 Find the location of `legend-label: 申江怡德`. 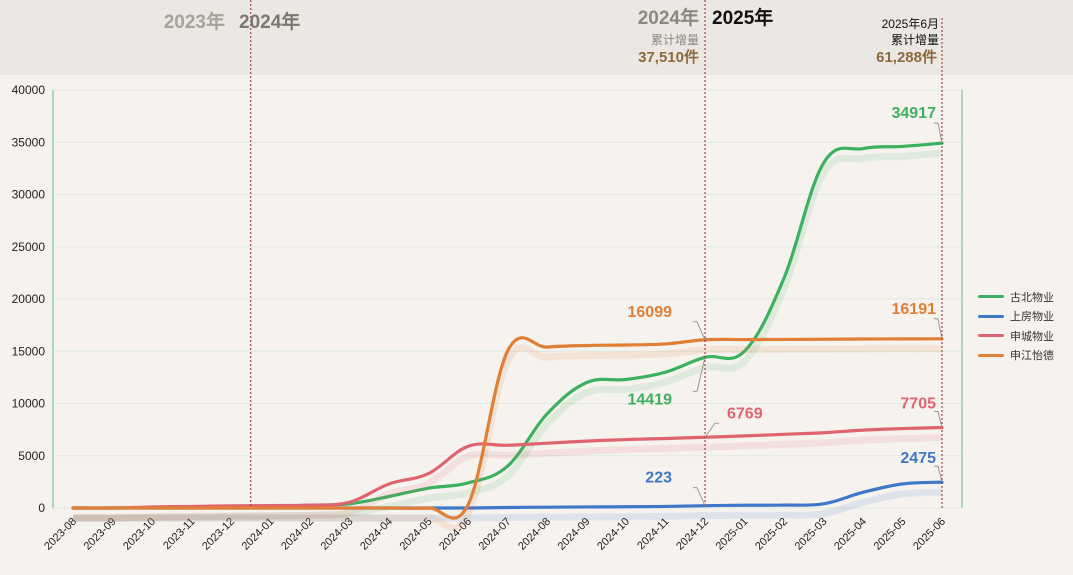

legend-label: 申江怡德 is located at coordinates (1032, 356).